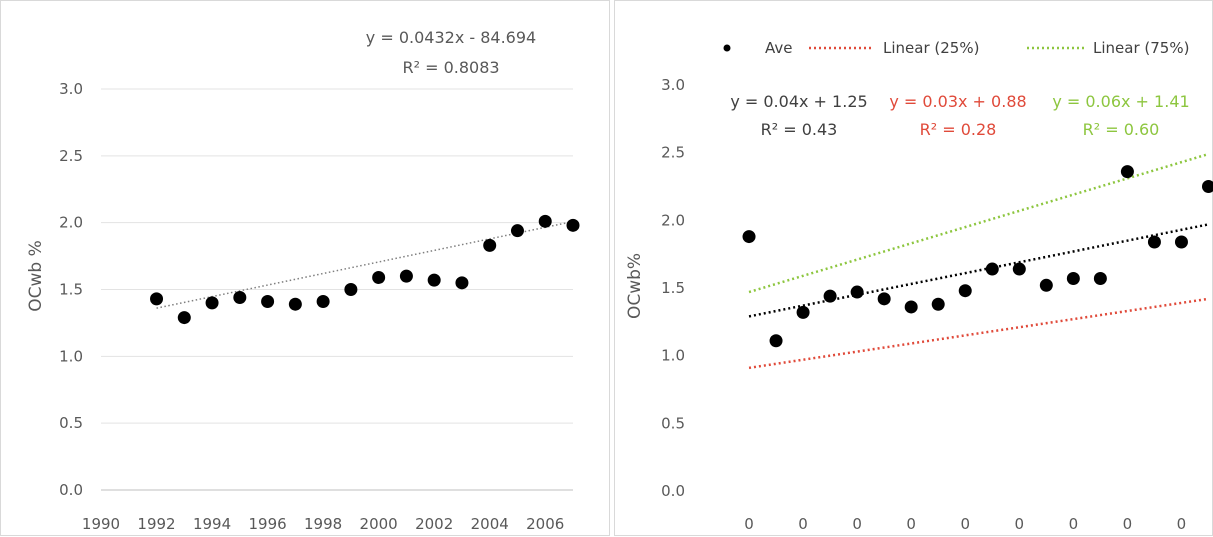  Describe the element at coordinates (635, 286) in the screenshot. I see `y-axis-label: OCwb%` at that location.